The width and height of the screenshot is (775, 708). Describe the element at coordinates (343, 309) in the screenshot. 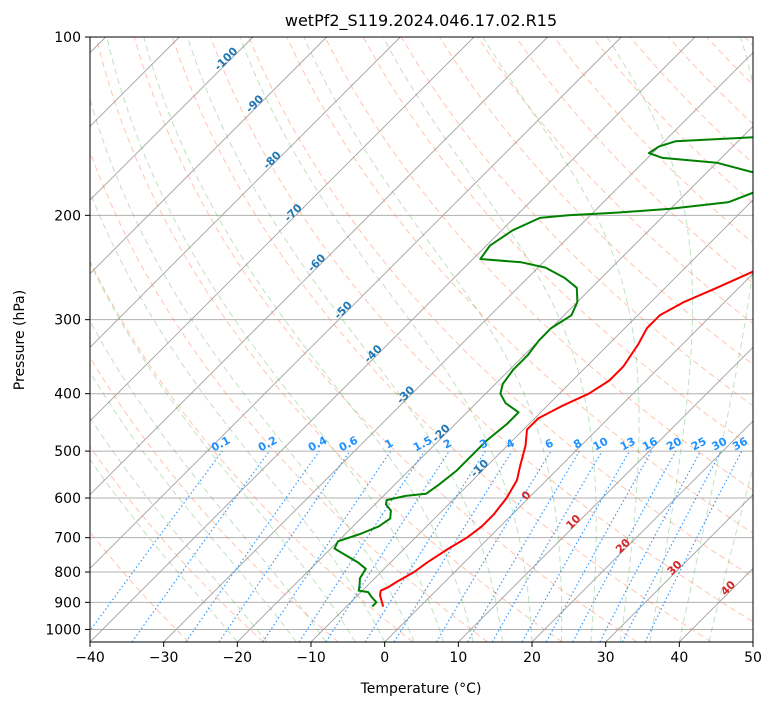

I see `dry-adiabat-label: -50` at that location.